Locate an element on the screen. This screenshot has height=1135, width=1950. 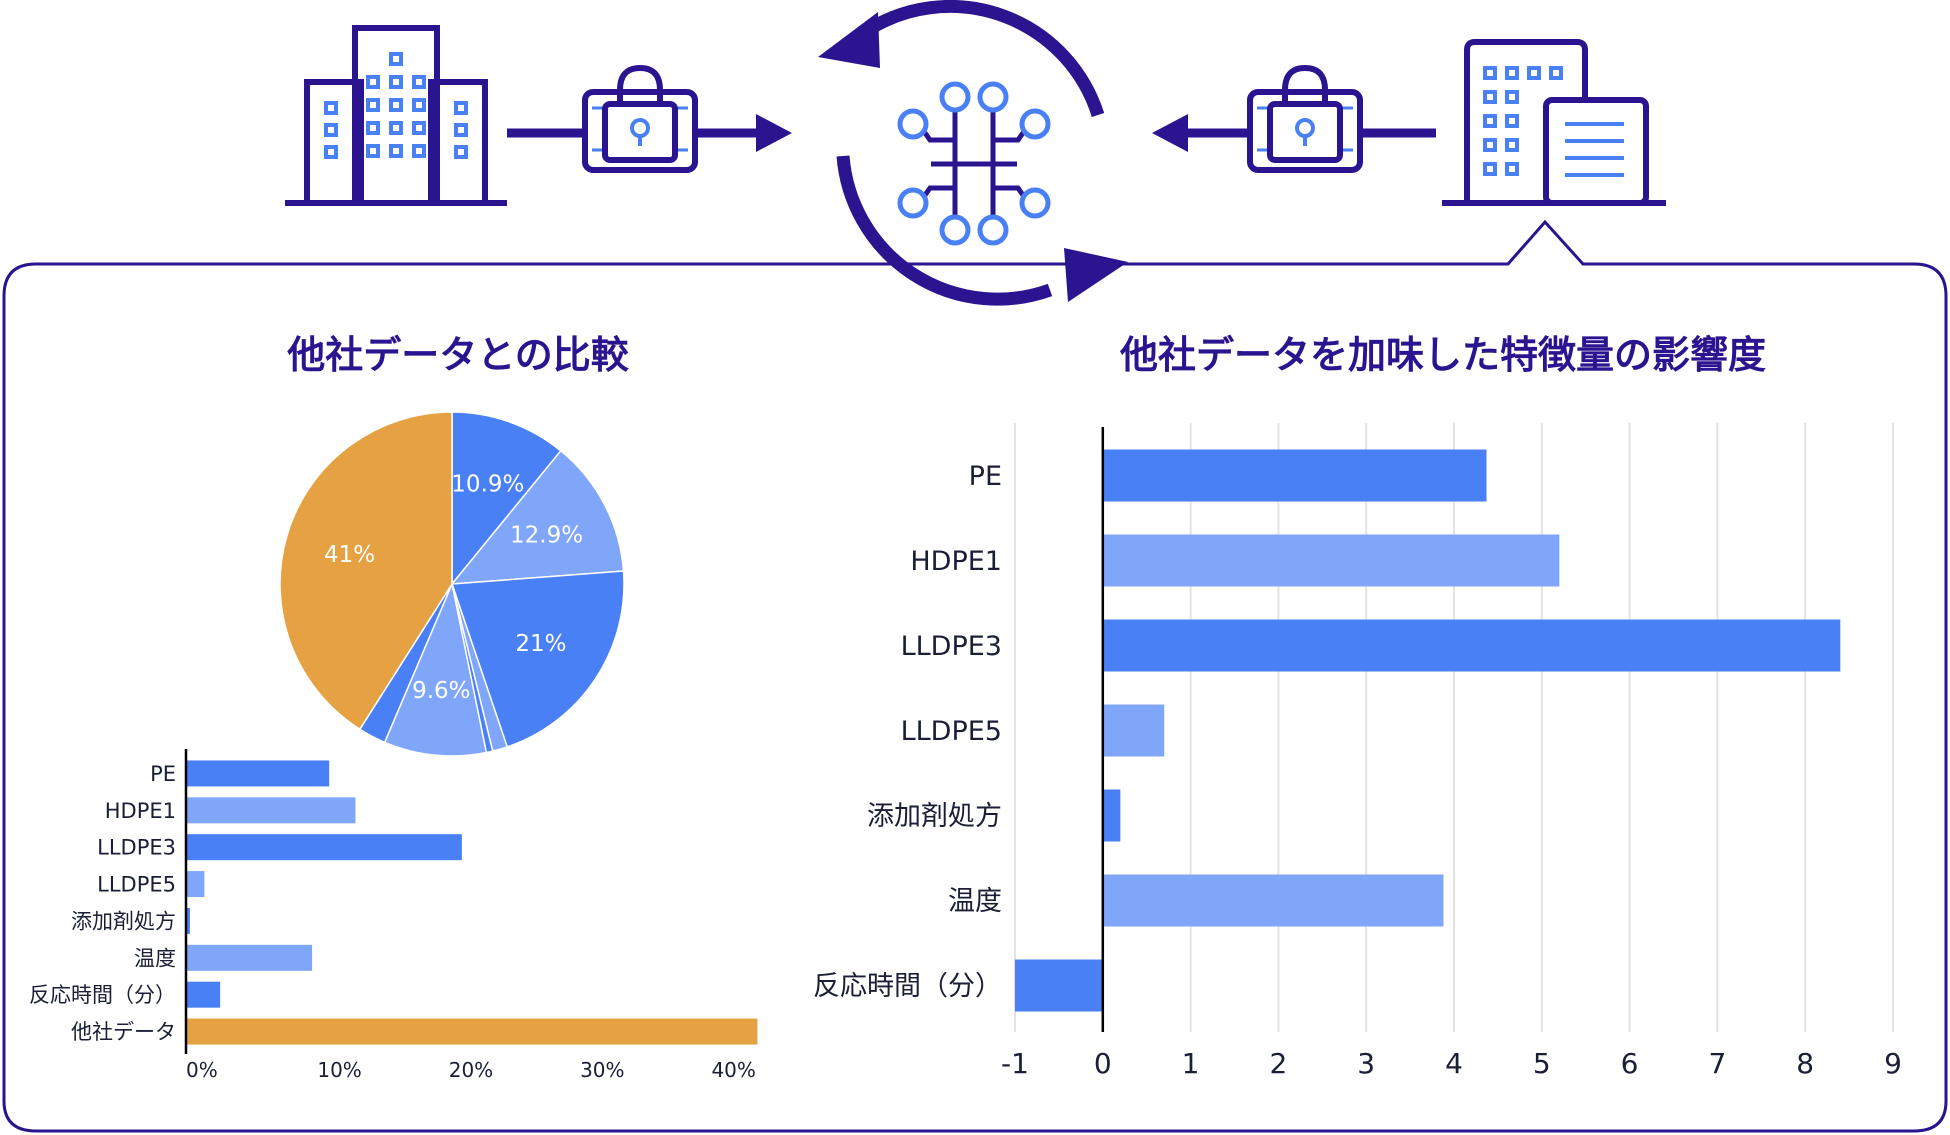
impact-category-label: 温度 is located at coordinates (975, 901).